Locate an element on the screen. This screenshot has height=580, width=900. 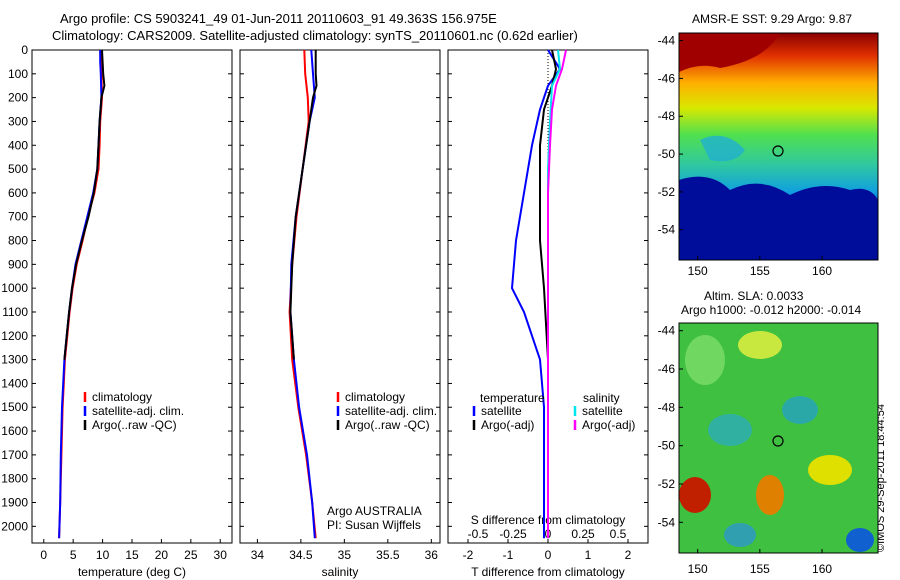
x-axis-label: salinity is located at coordinates (340, 572).